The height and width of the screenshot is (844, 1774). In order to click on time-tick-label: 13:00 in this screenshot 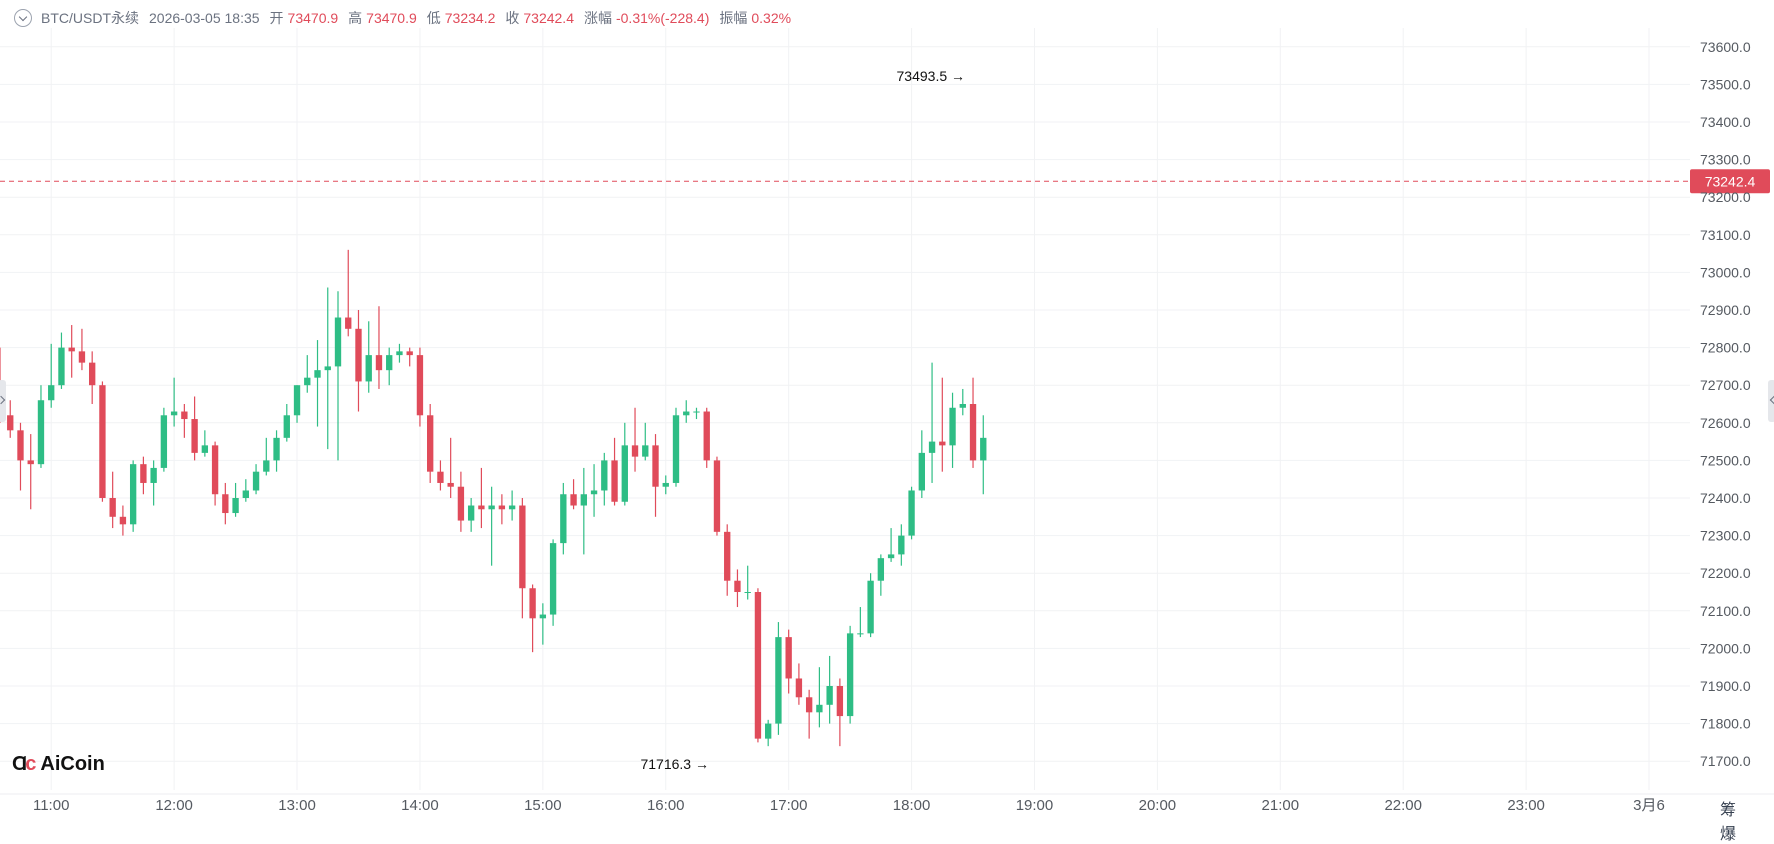, I will do `click(297, 805)`.